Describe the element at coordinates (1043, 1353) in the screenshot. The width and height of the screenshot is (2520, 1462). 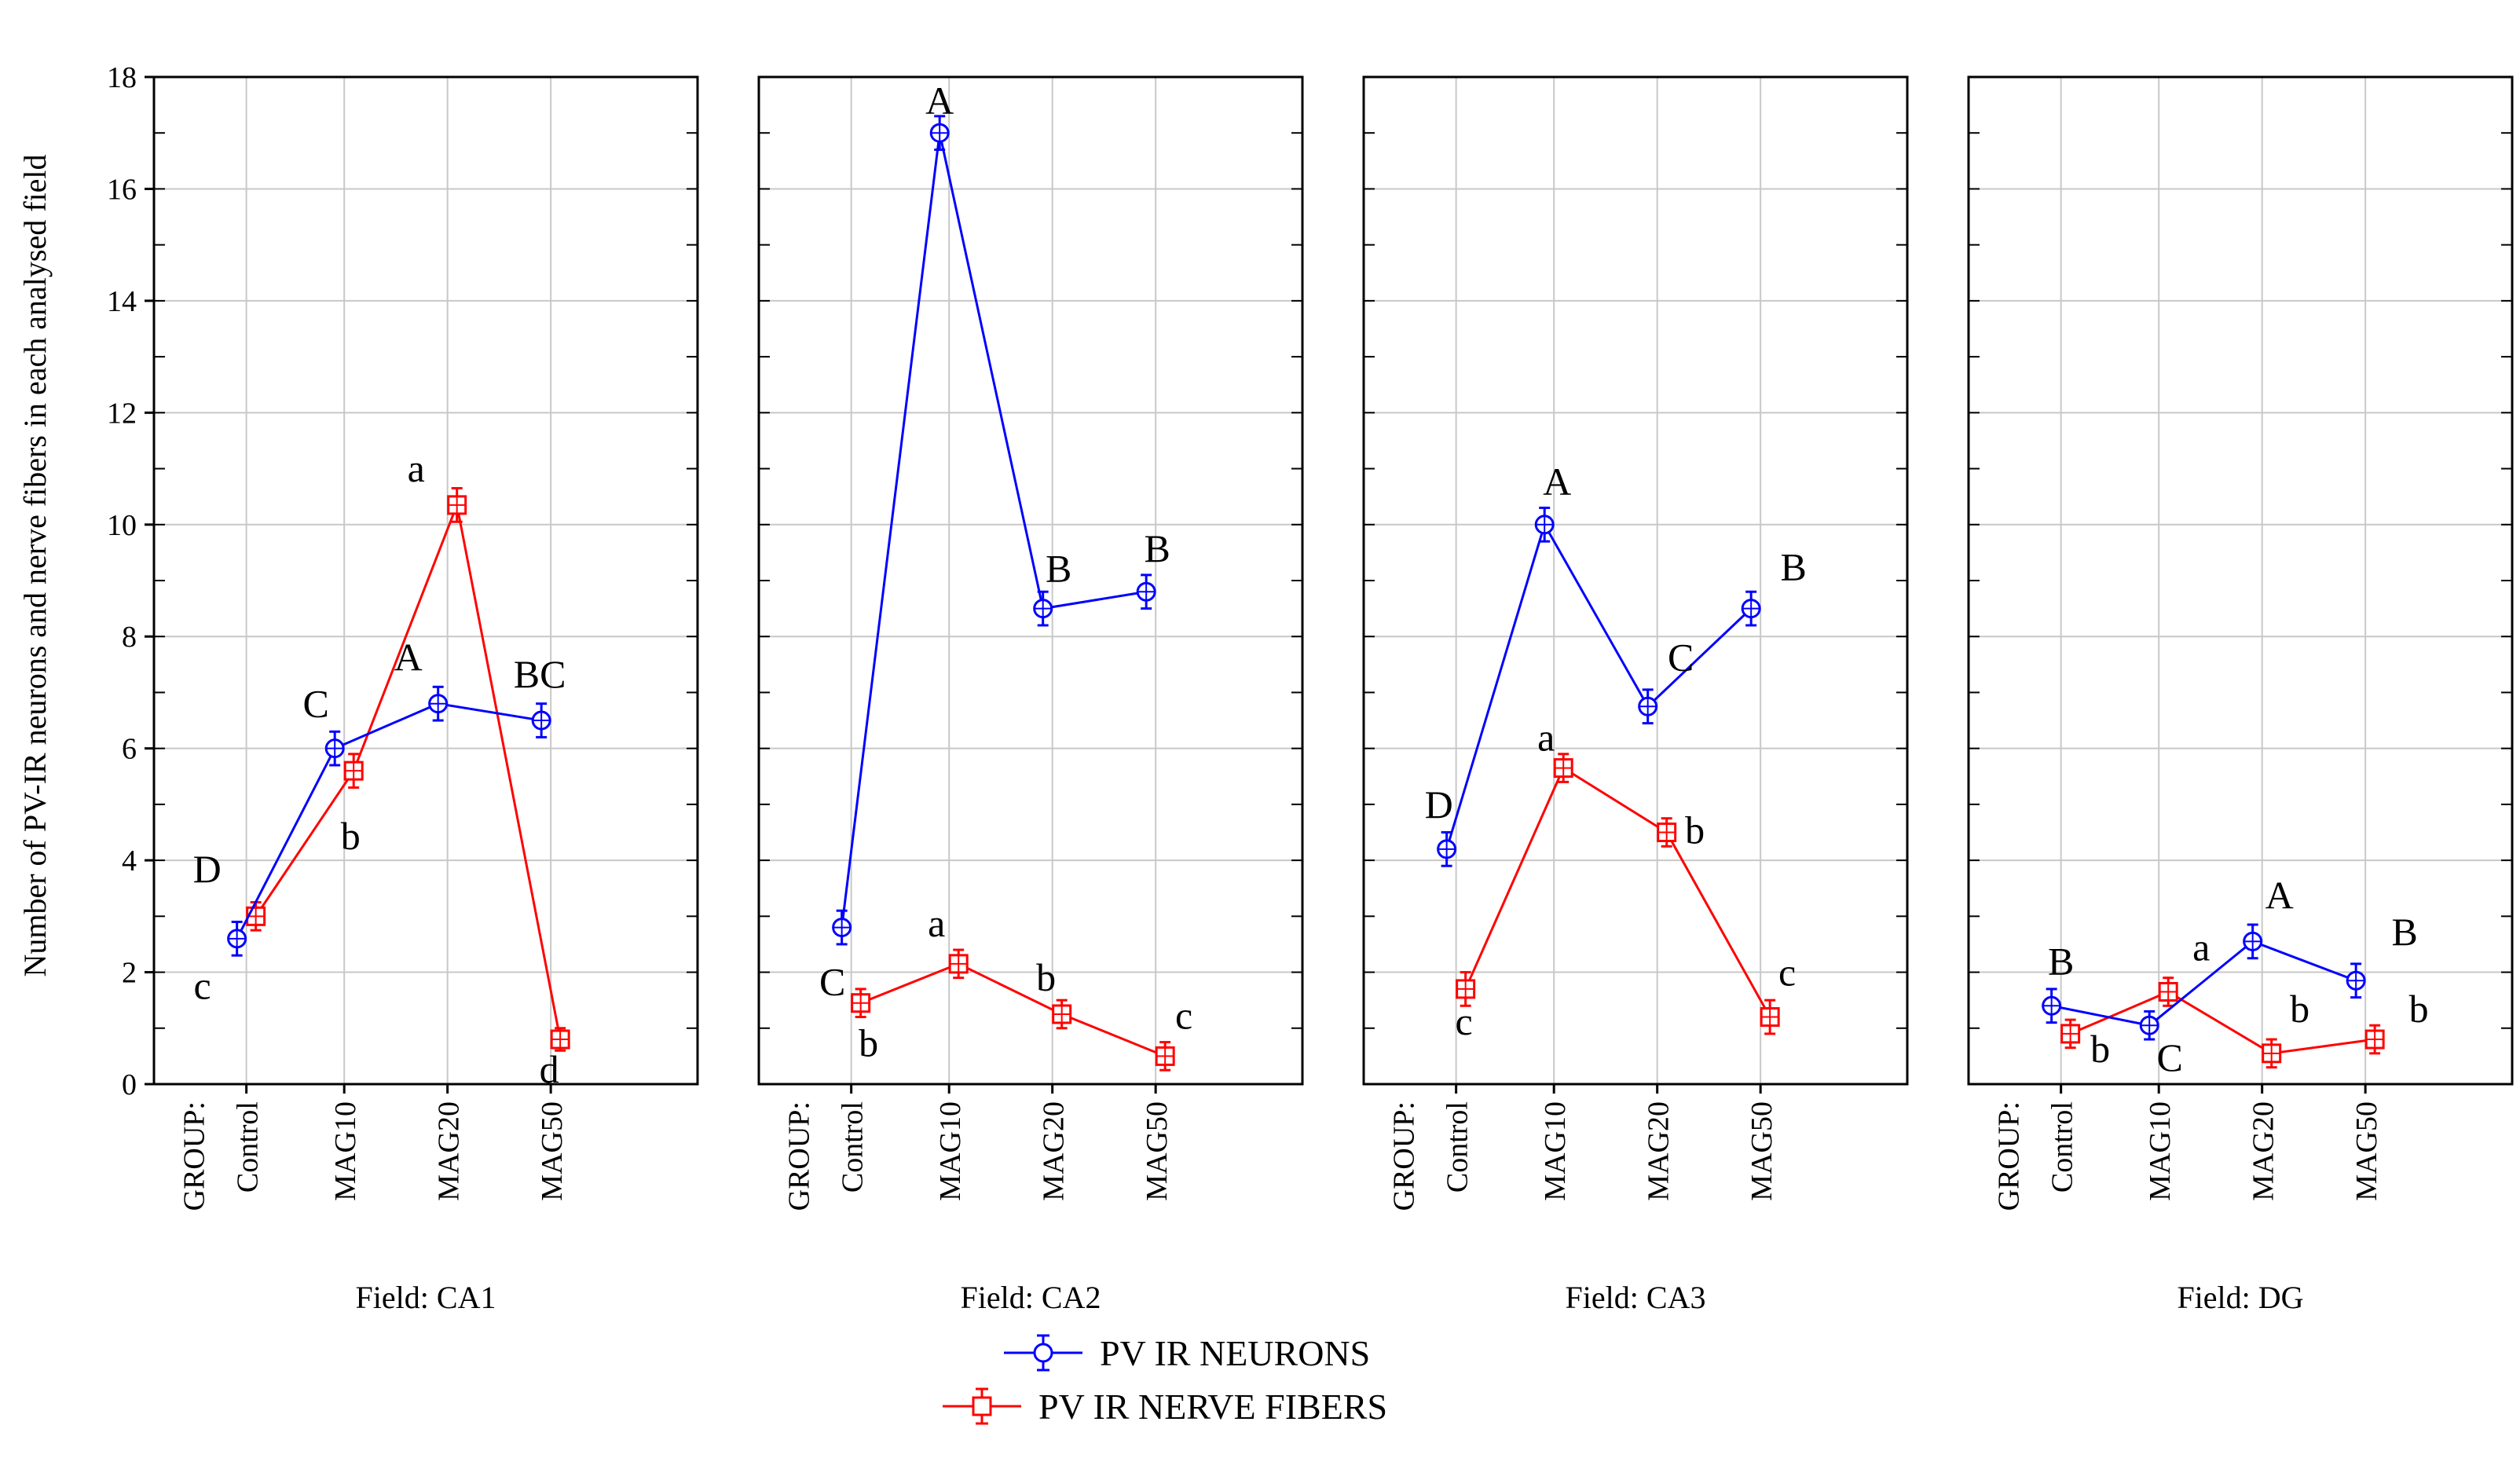
I see `legend-marker-neurons` at that location.